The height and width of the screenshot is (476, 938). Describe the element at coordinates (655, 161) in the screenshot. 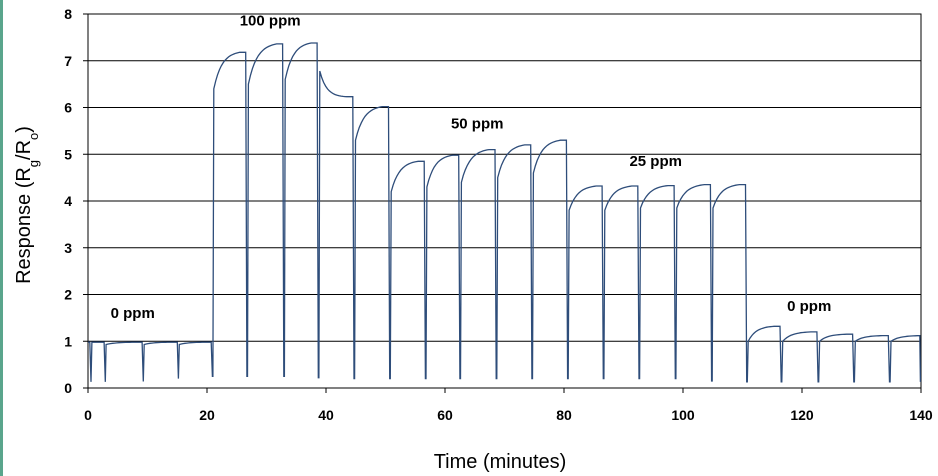

I see `concentration-annotation: 25 ppm` at that location.